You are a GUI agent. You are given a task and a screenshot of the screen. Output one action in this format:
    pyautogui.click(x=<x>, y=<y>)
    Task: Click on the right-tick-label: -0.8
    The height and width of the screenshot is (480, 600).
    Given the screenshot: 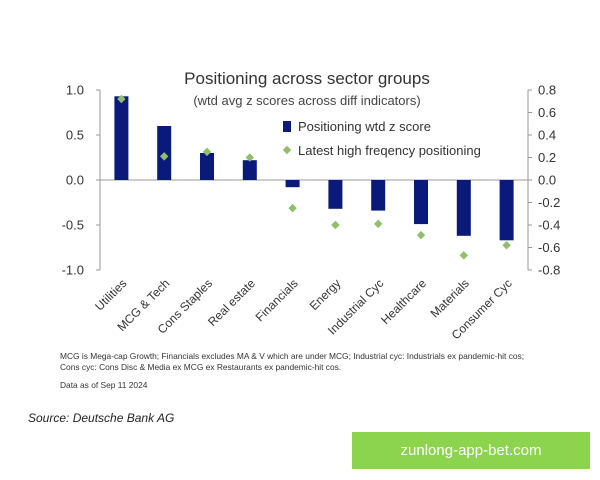 What is the action you would take?
    pyautogui.click(x=549, y=270)
    